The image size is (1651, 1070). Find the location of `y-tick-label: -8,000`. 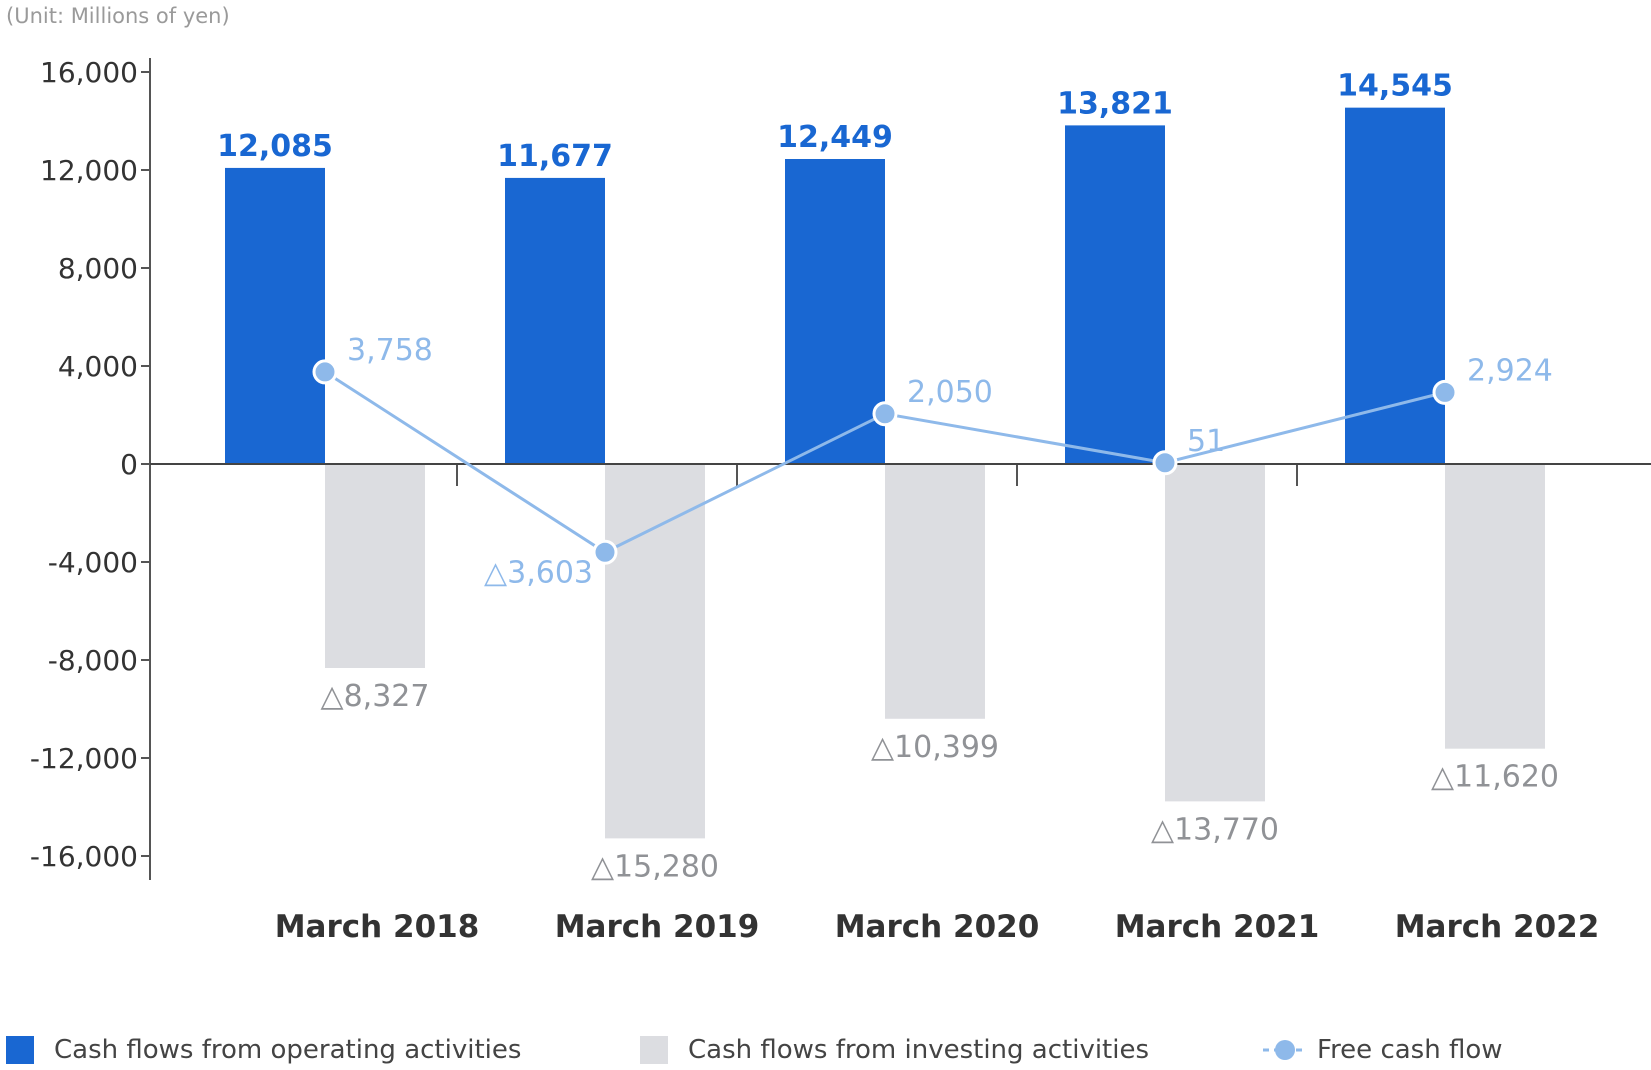

y-tick-label: -8,000 is located at coordinates (93, 660).